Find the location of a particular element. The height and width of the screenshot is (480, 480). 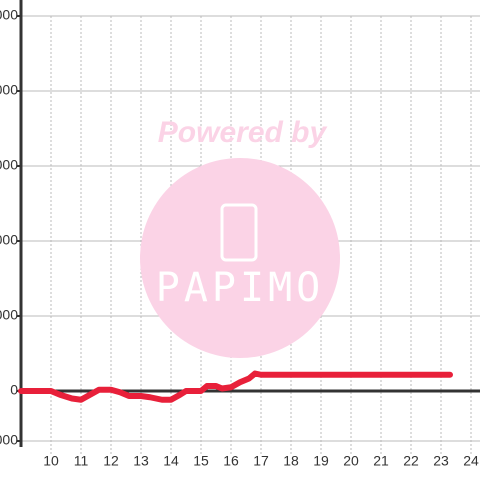

data-line is located at coordinates (235, 386).